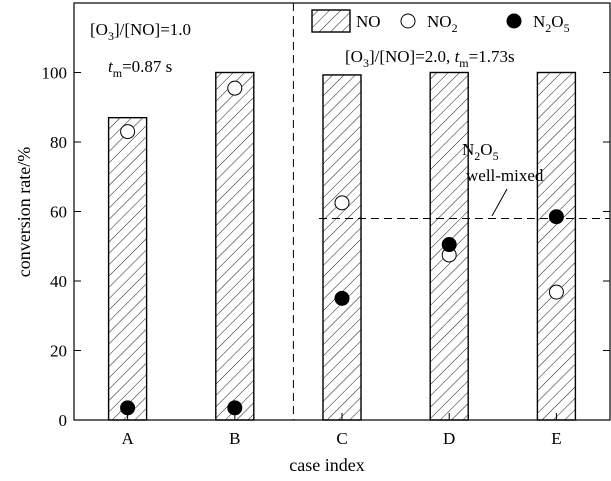 The height and width of the screenshot is (481, 611). What do you see at coordinates (556, 246) in the screenshot?
I see `no-bar-e` at bounding box center [556, 246].